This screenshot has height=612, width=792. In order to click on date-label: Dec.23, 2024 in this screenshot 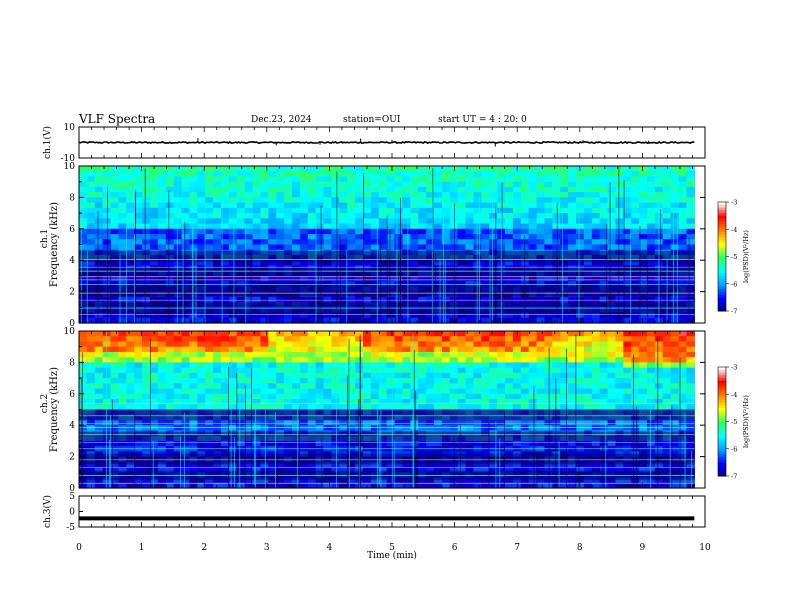, I will do `click(281, 120)`.